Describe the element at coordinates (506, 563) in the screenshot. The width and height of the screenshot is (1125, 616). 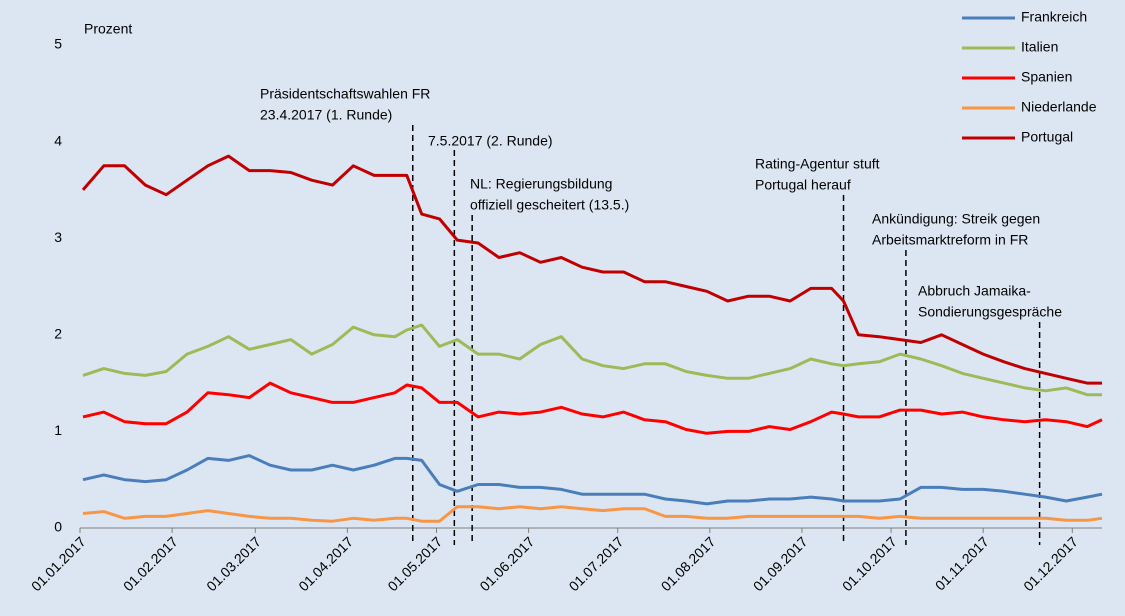
I see `x-tick-label: 01.06.2017` at that location.